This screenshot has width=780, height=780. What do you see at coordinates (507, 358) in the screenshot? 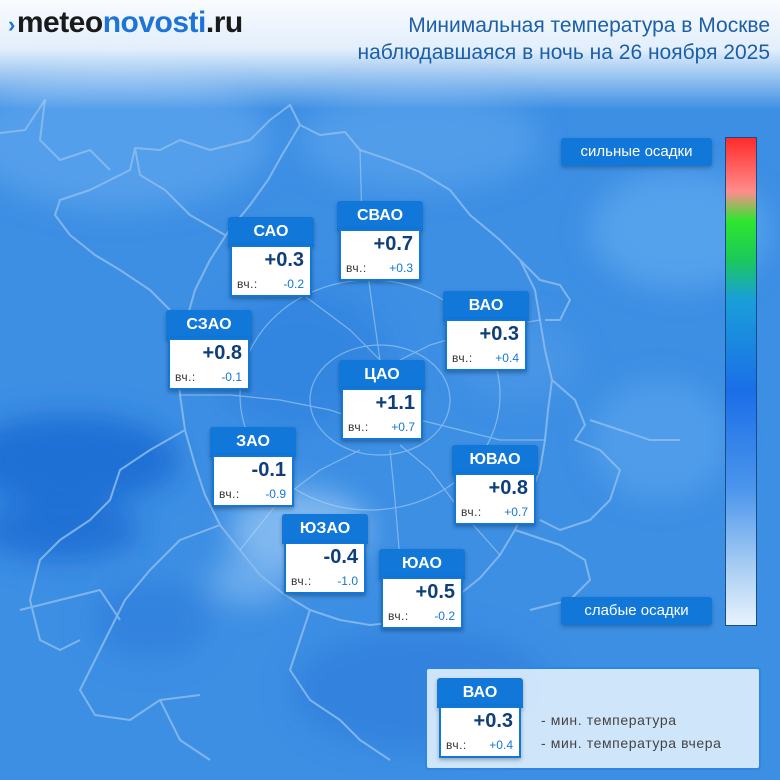
I see `district-yesterday-temp: +0.4` at bounding box center [507, 358].